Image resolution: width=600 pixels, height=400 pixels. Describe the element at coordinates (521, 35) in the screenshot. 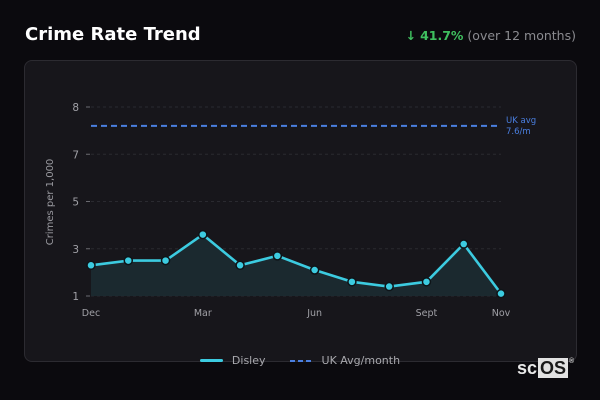

I see `delta-note: (over 12 months)` at that location.